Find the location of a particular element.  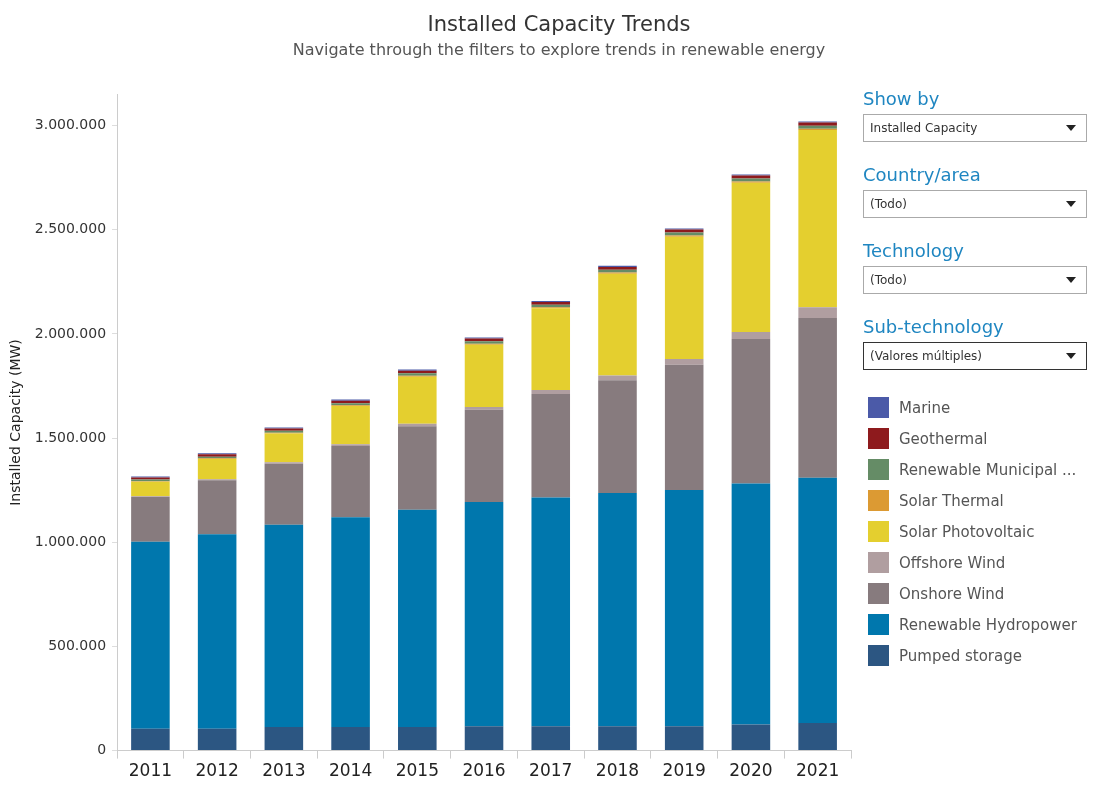

chart-subtitle: Navigate through the filters to explore trends in renewable energy is located at coordinates (559, 49).